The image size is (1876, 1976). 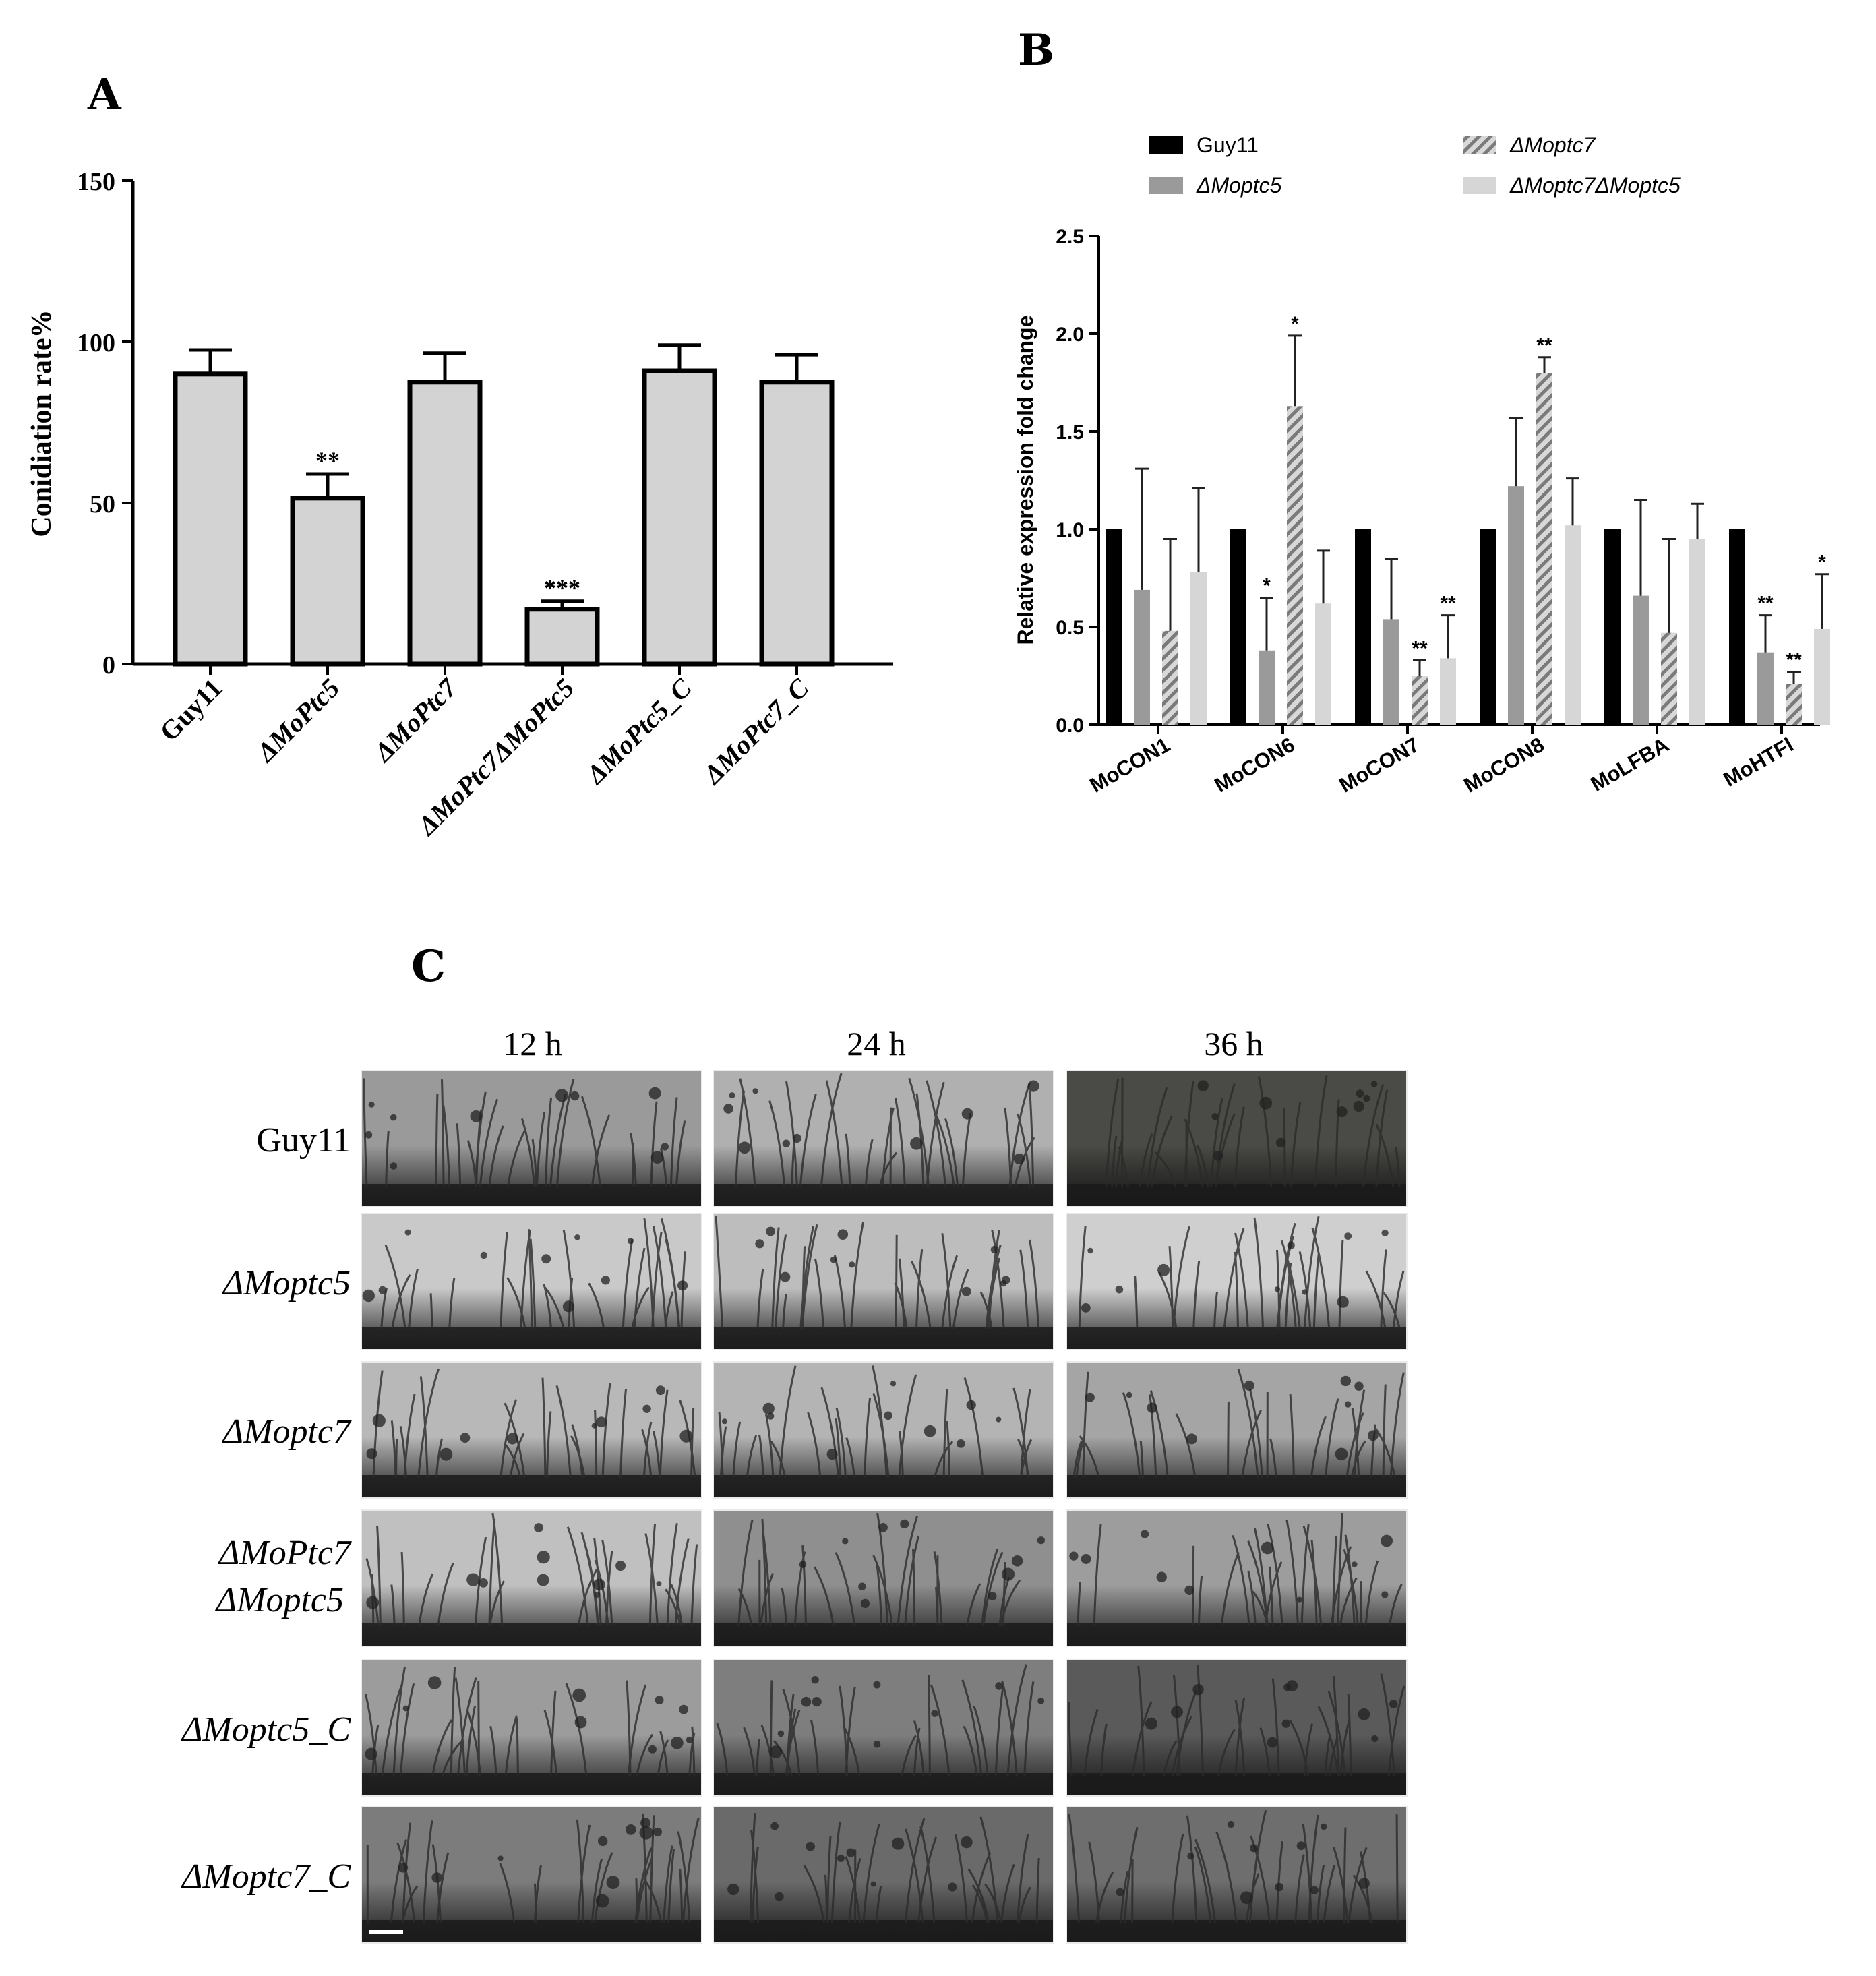 I want to click on legend-swatch, so click(x=1166, y=145).